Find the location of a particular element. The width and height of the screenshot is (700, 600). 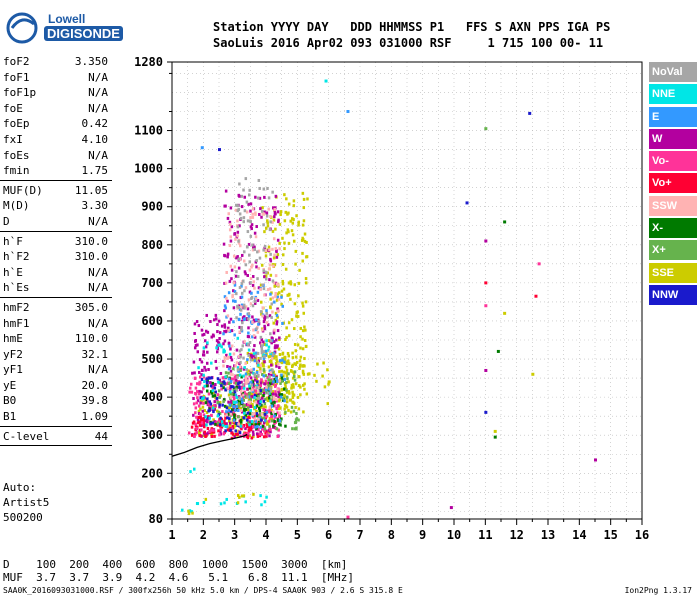

param-name: h`E is located at coordinates (13, 272).